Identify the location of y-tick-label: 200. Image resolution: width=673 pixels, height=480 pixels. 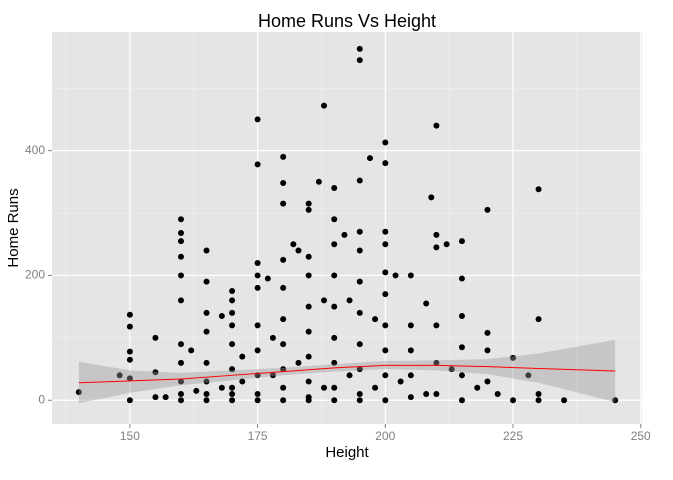
(35, 275).